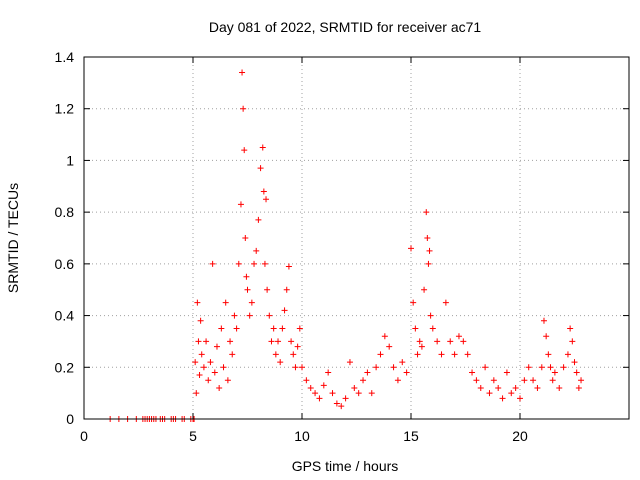 This screenshot has height=480, width=640. I want to click on y-tick-label: 0.6, so click(65, 264).